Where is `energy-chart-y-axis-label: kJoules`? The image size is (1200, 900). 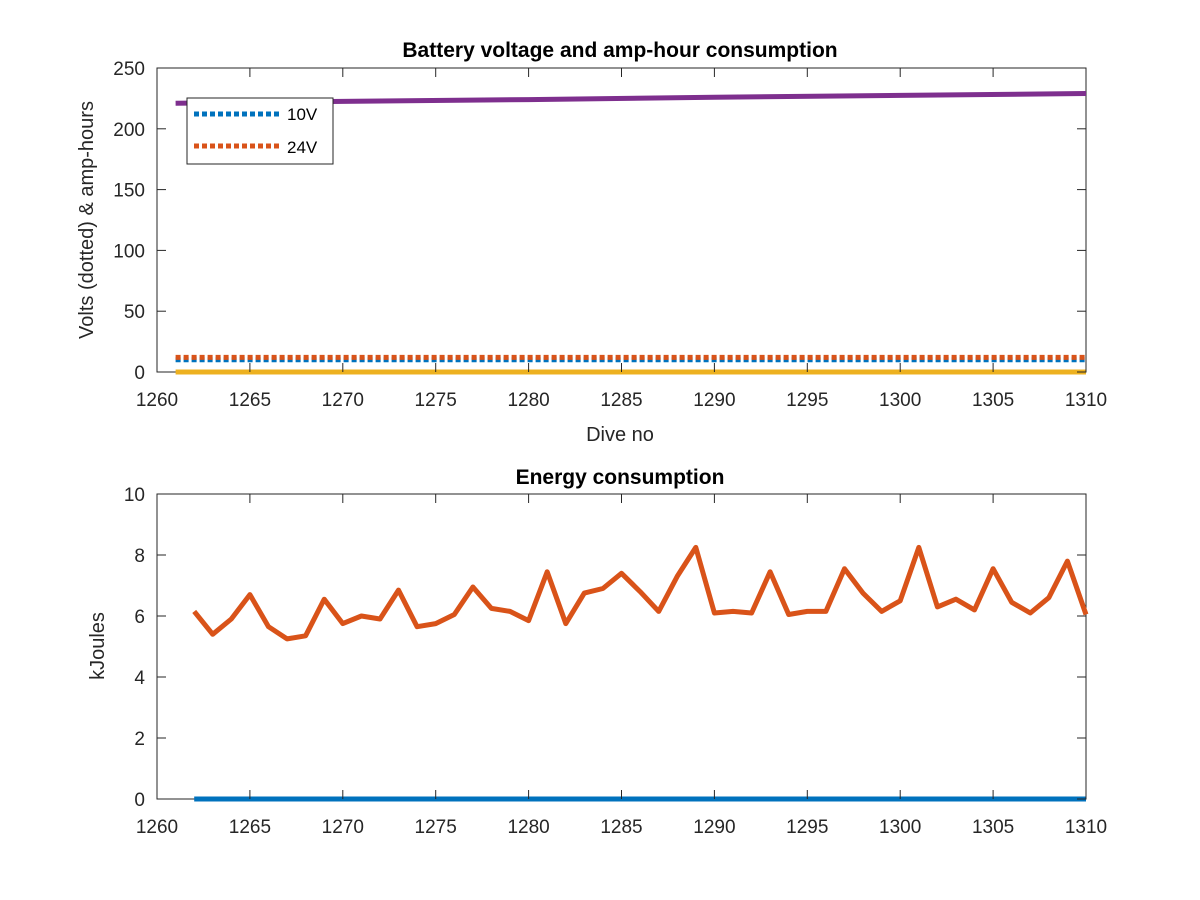 energy-chart-y-axis-label: kJoules is located at coordinates (98, 646).